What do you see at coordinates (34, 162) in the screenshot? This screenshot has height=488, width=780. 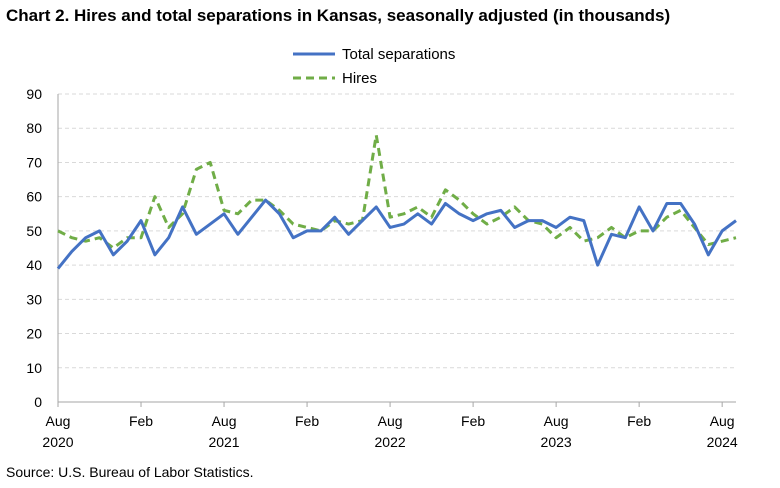 I see `y-tick-label: 70` at bounding box center [34, 162].